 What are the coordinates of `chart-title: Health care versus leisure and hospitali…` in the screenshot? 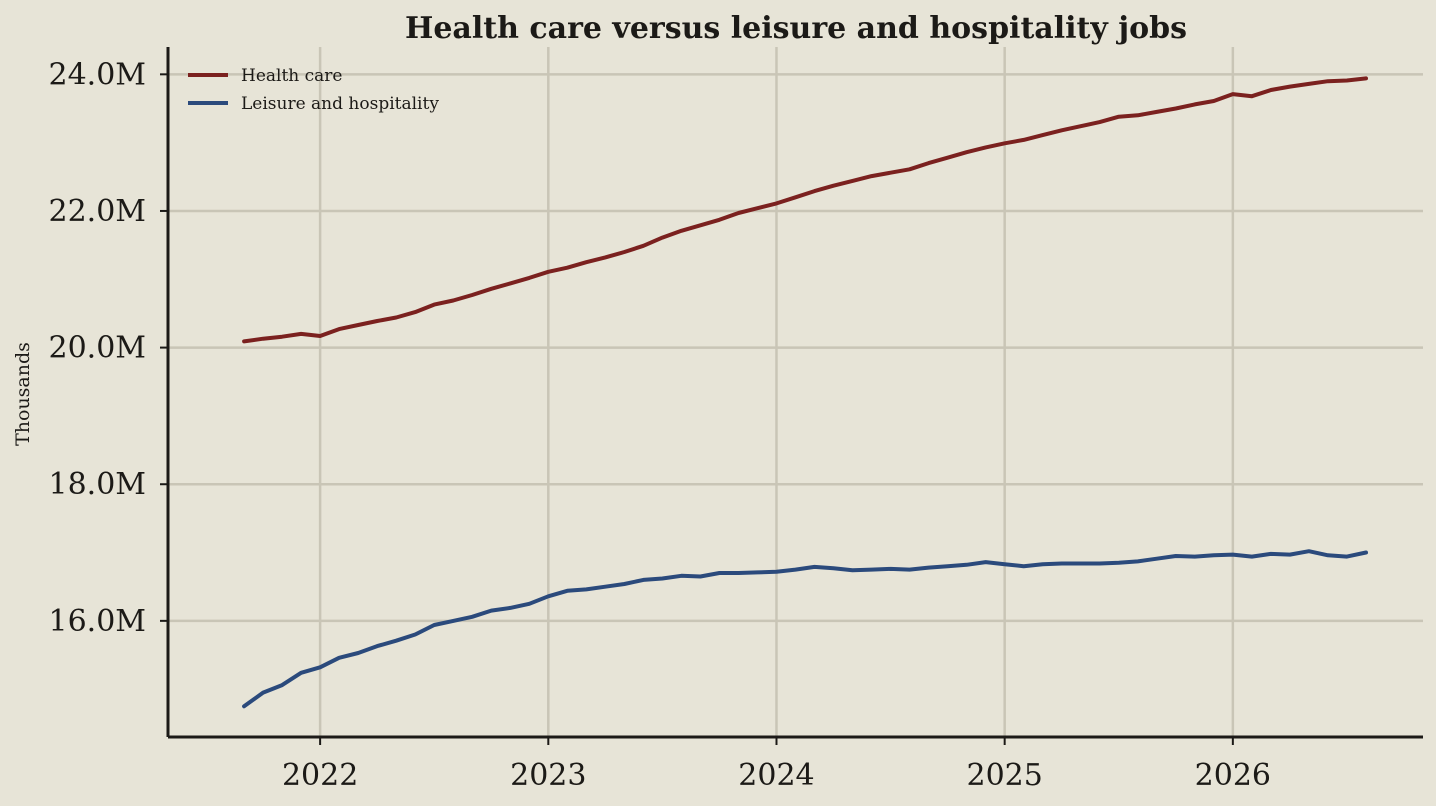 It's located at (796, 28).